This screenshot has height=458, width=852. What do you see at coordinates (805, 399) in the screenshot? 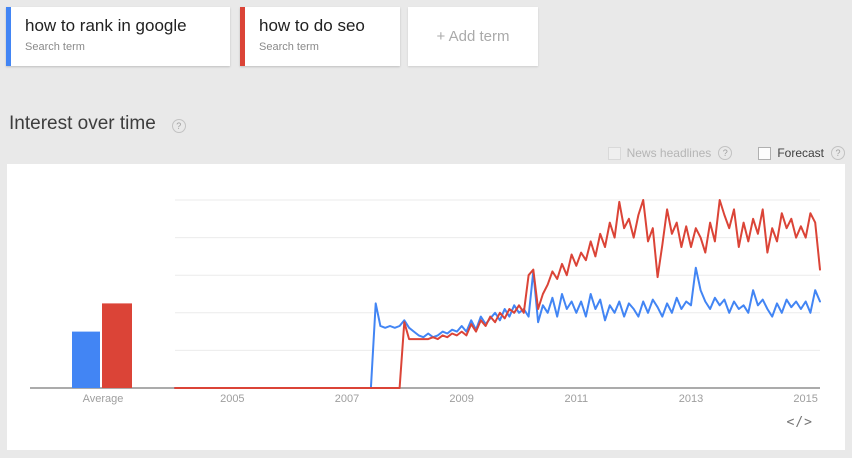
I see `year-tick-label: 2015` at bounding box center [805, 399].